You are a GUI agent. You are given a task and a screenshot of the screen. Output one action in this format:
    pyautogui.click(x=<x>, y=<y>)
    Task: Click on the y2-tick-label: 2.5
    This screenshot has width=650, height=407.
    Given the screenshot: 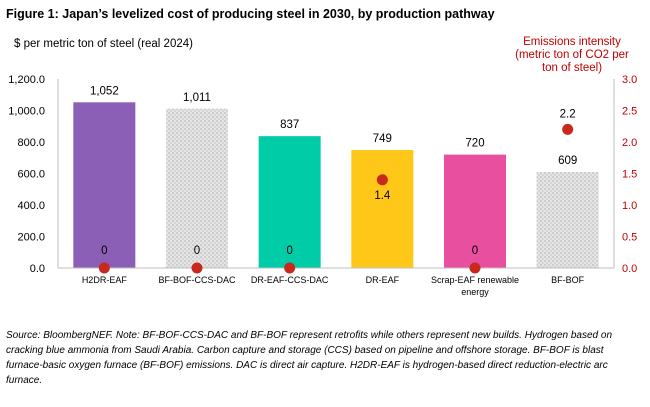 What is the action you would take?
    pyautogui.click(x=629, y=112)
    